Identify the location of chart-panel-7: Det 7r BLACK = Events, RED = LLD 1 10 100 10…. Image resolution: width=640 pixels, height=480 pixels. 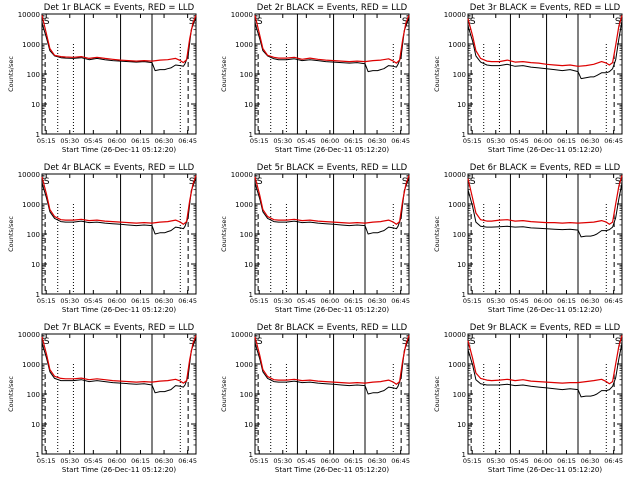
(102, 398).